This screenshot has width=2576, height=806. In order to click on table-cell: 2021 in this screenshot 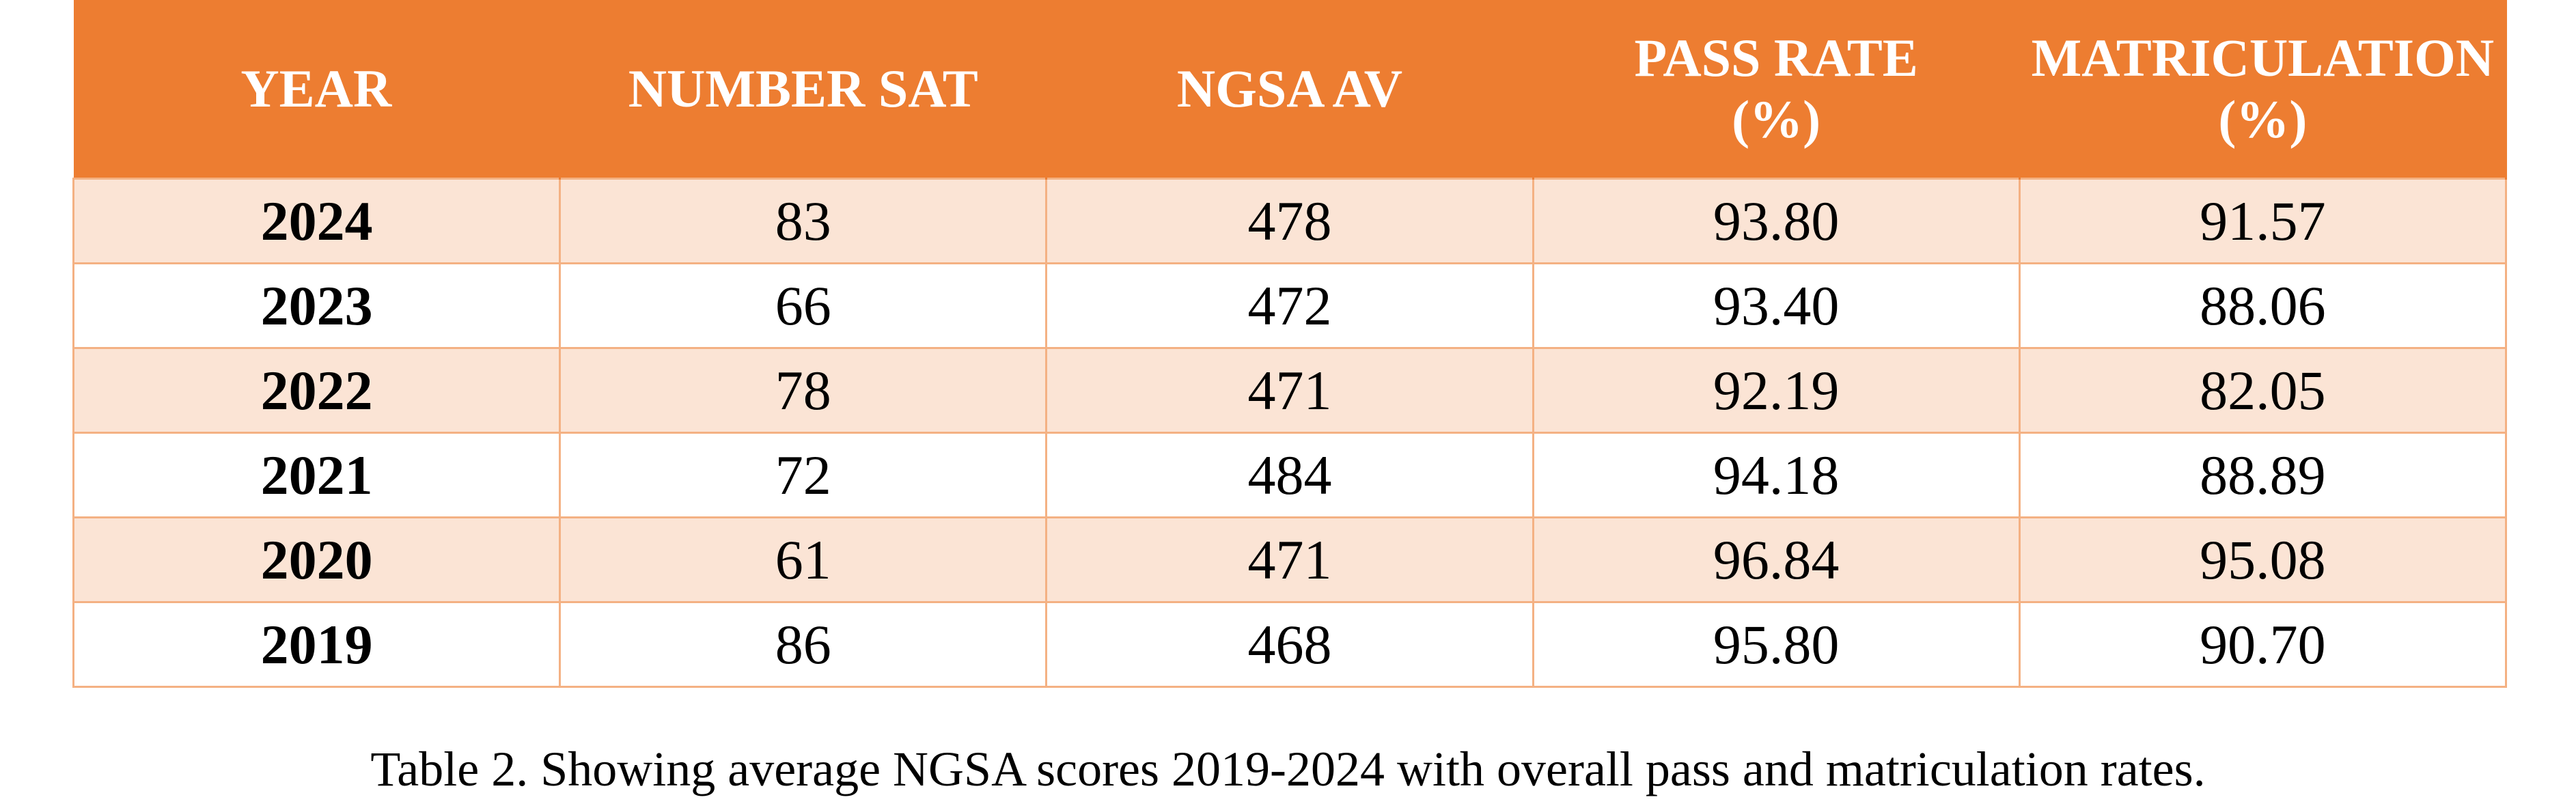, I will do `click(317, 475)`.